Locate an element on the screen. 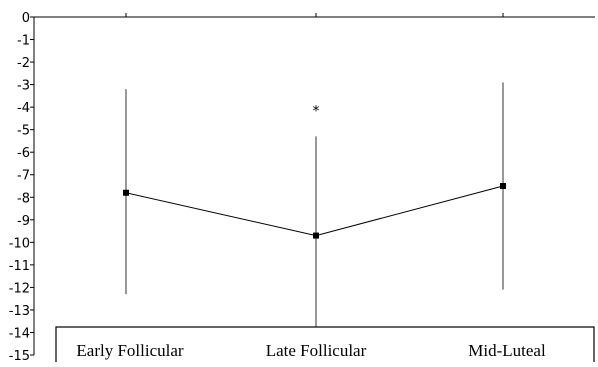  category-label-box is located at coordinates (325, 345).